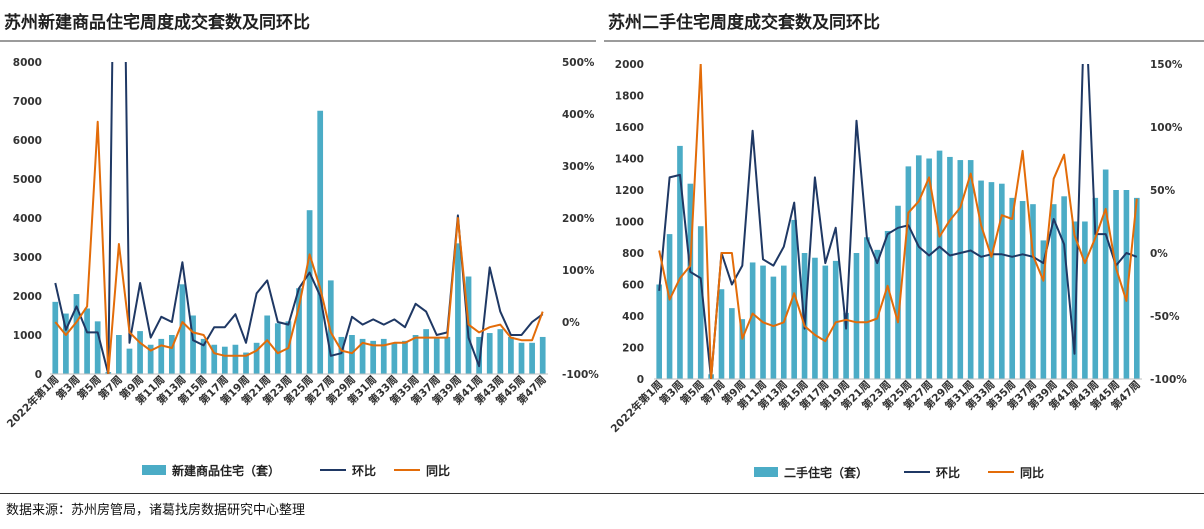 This screenshot has height=529, width=1204. Describe the element at coordinates (578, 115) in the screenshot. I see `right-axis-tick-label: 400%` at that location.